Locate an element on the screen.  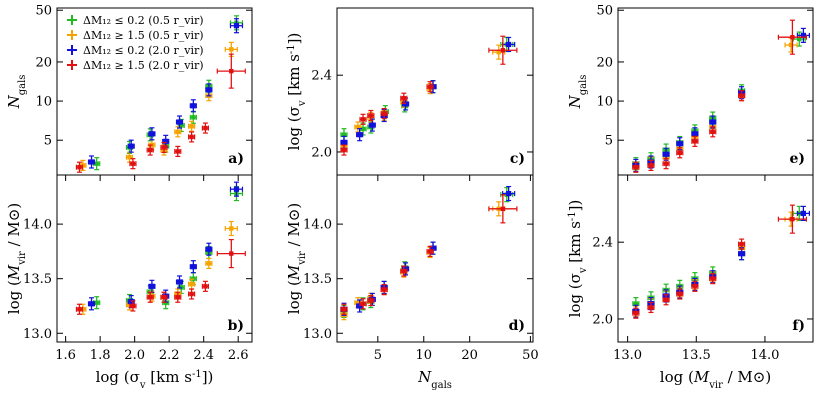
legend-item-label: ΔM₁₂ ≥ 1.5 (2.0 r_vir) is located at coordinates (143, 65).